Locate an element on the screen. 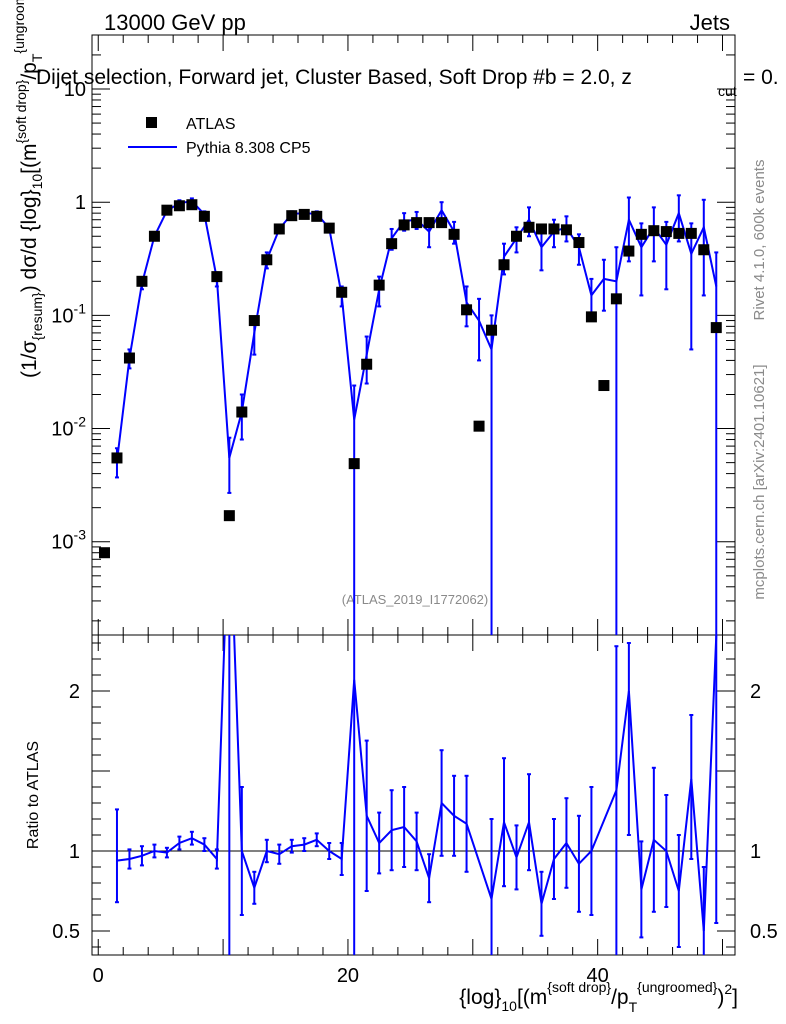  legend-label-atlas: ATLAS is located at coordinates (211, 124).